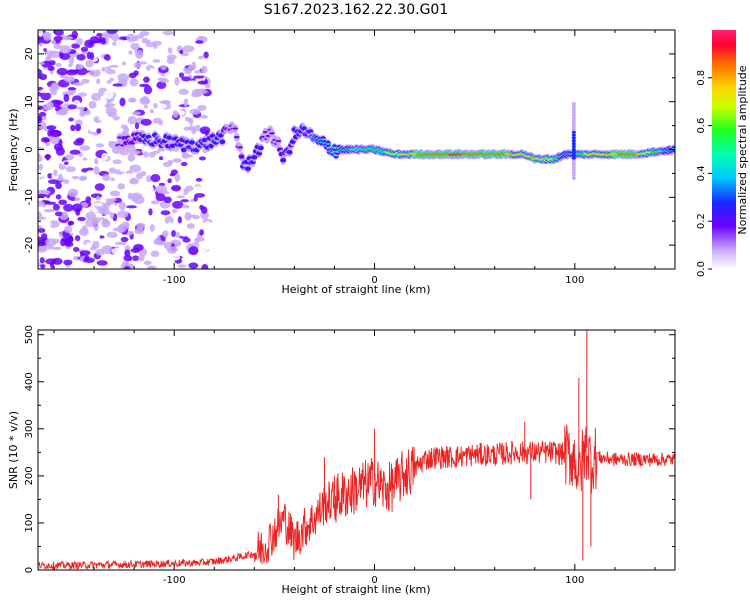 This screenshot has height=600, width=750. Describe the element at coordinates (29, 522) in the screenshot. I see `snr-y-tick-label: 100` at that location.